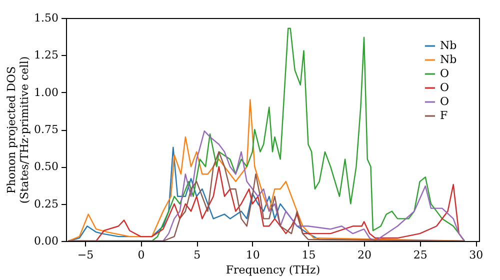 The image size is (500, 280). What do you see at coordinates (46, 203) in the screenshot?
I see `y-tick-label: 0.25` at bounding box center [46, 203].